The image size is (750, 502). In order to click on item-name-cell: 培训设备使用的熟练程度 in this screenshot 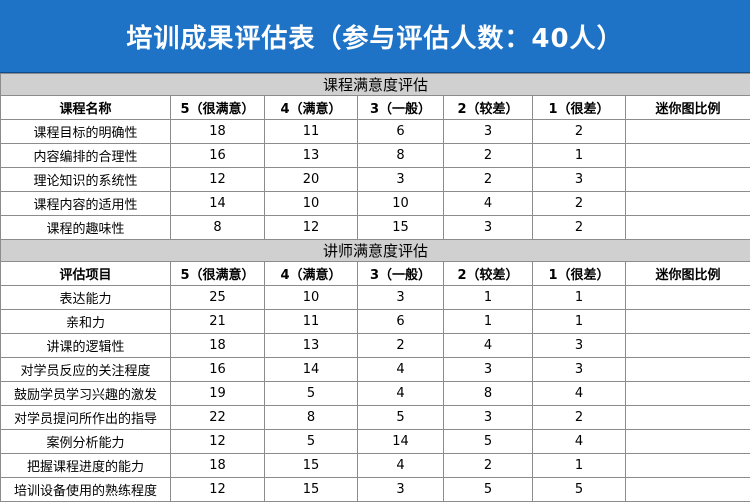, I will do `click(86, 490)`.